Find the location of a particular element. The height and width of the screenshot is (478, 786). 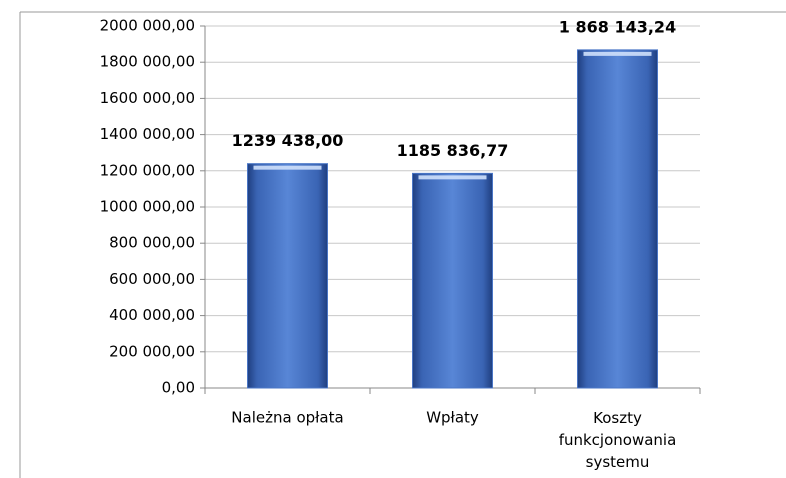

y-tick-label: 200 000,00 is located at coordinates (152, 351).